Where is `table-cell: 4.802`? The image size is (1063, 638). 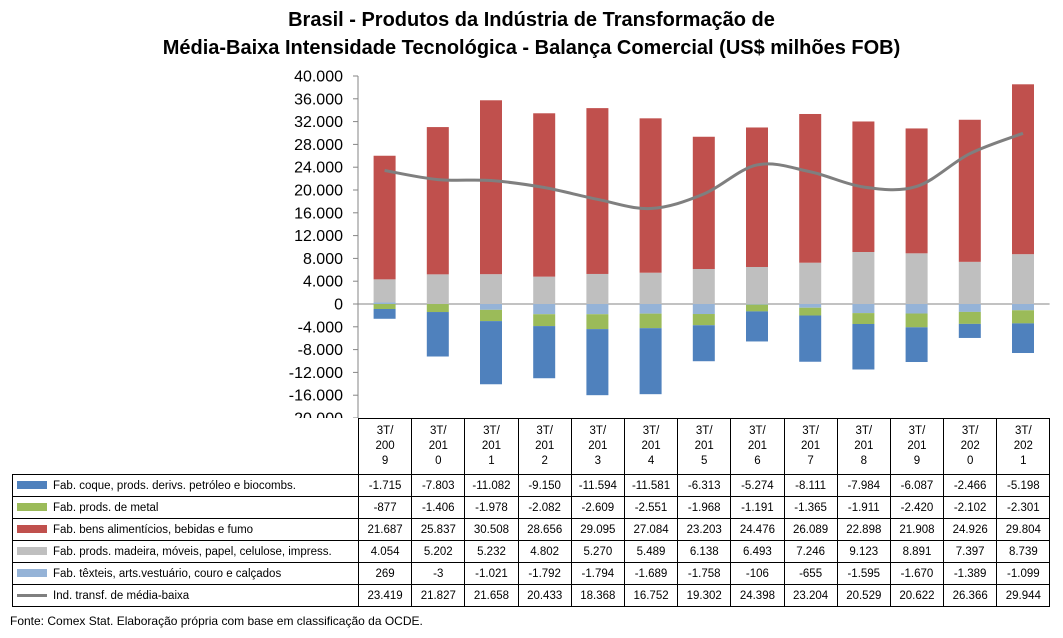
table-cell: 4.802 is located at coordinates (544, 551).